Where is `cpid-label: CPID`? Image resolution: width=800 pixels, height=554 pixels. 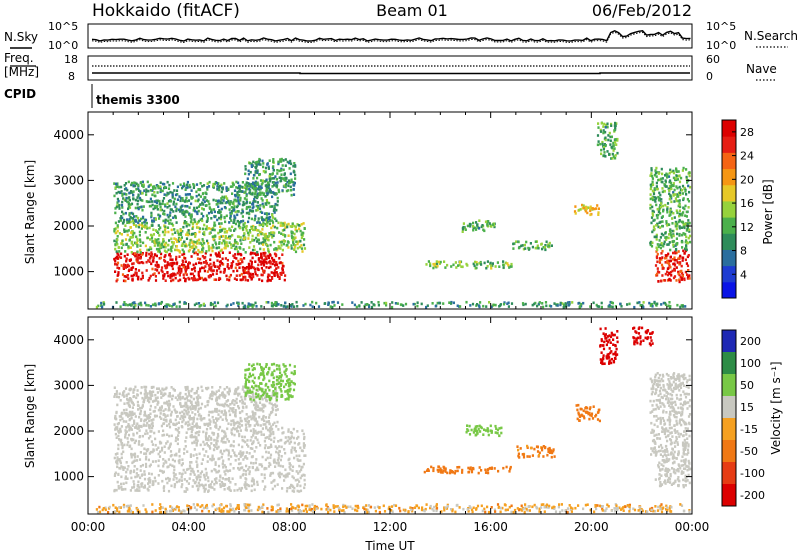 cpid-label: CPID is located at coordinates (20, 94).